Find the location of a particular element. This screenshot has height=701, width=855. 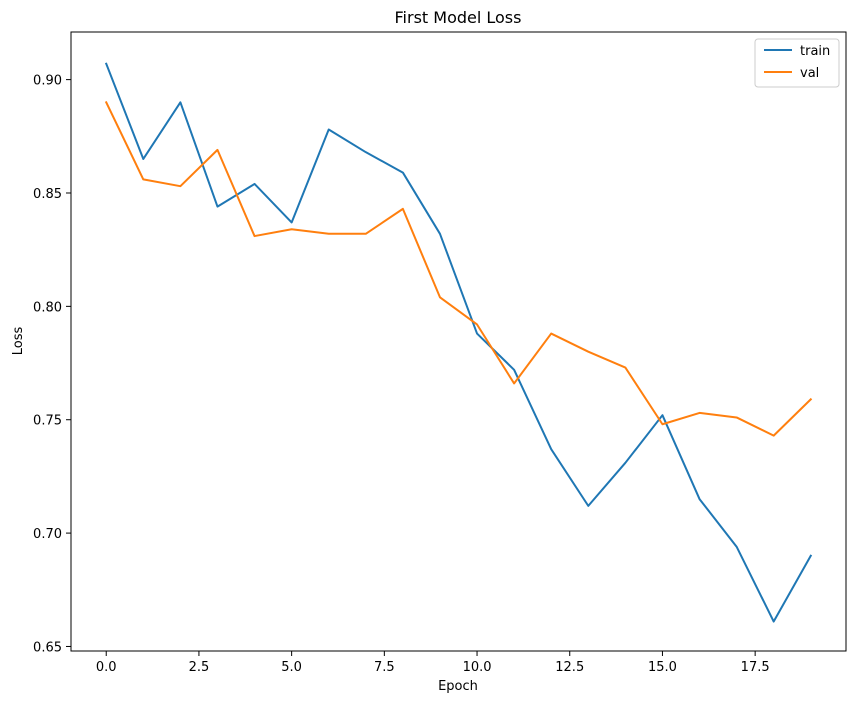

legend-label-val: val is located at coordinates (809, 73).